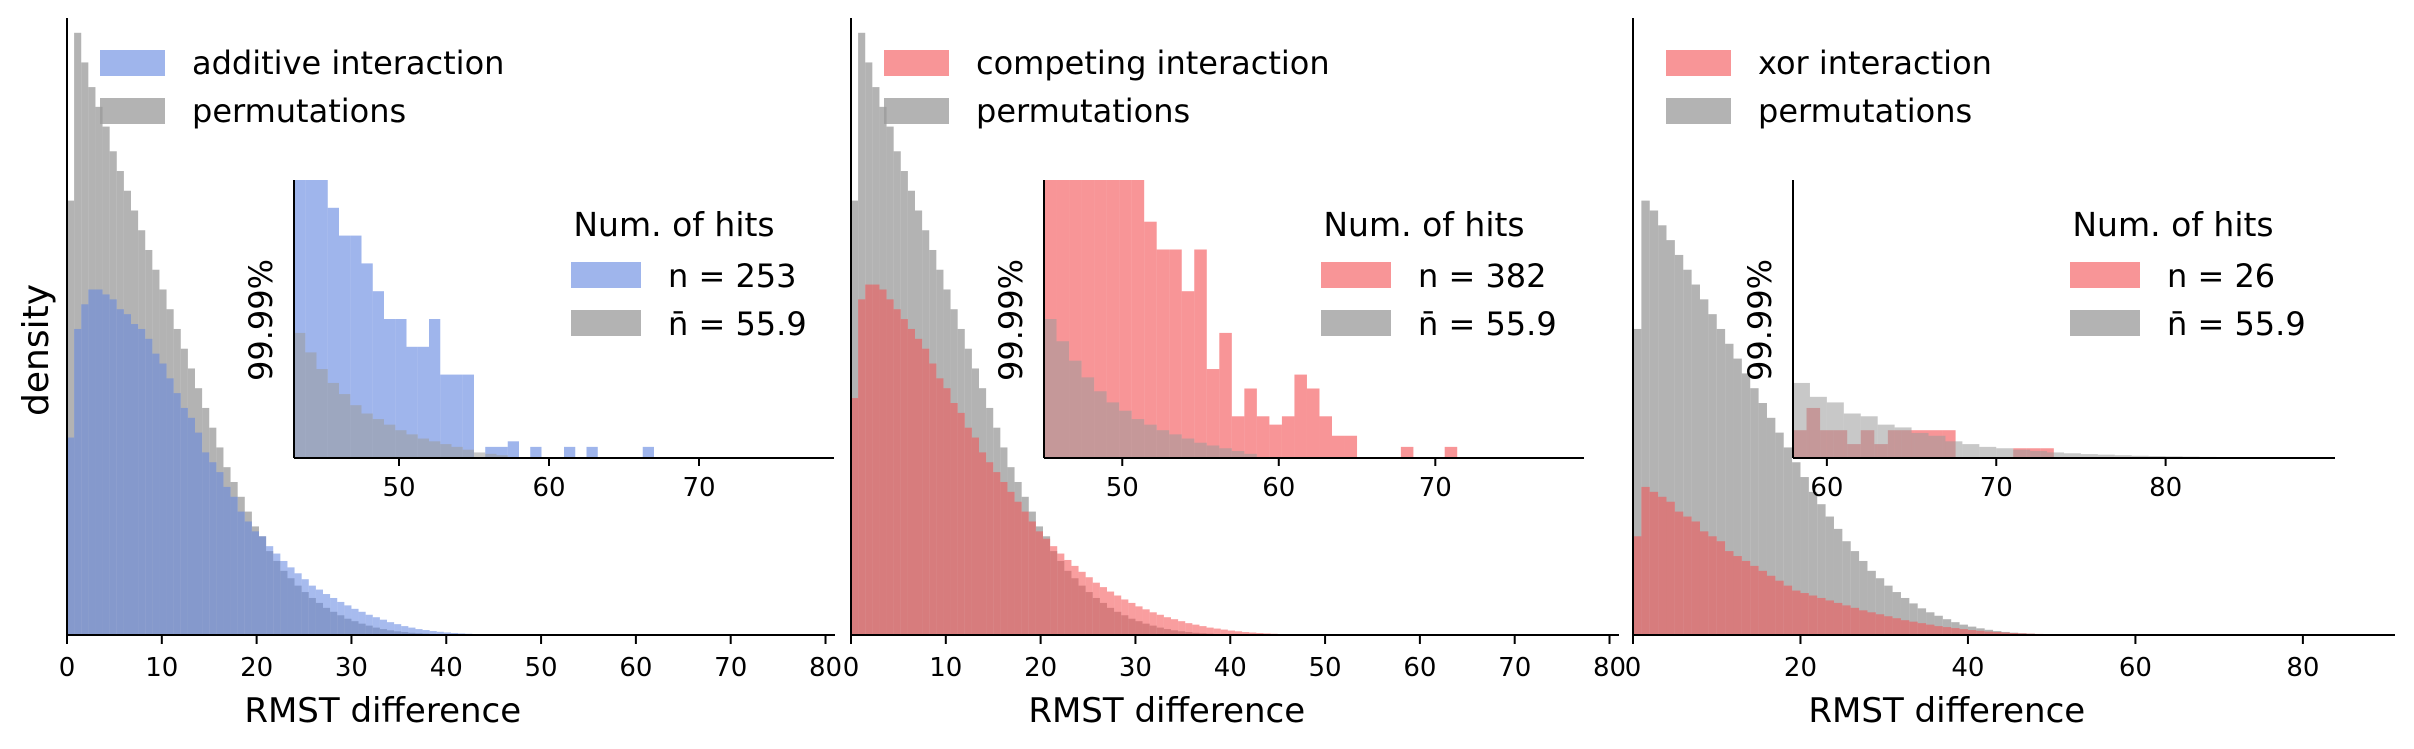  Describe the element at coordinates (2038, 341) in the screenshot. I see `inset-xor: 60 70 80 99.99% Num. of hits n = 26 n̄ = 55.9` at that location.